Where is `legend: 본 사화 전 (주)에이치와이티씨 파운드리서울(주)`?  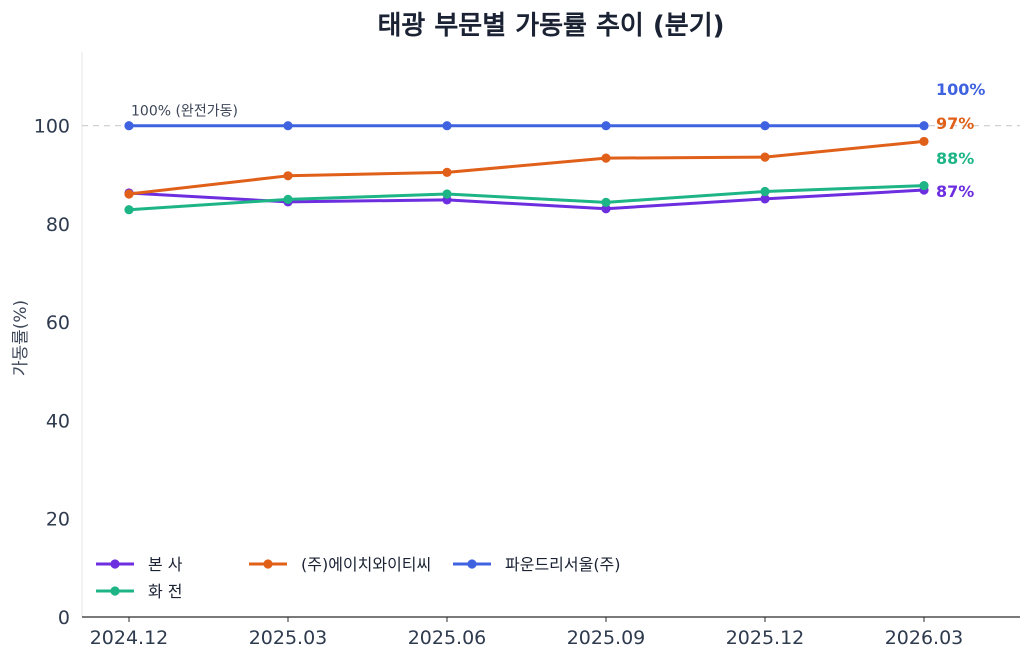
legend: 본 사화 전 (주)에이치와이티씨 파운드리서울(주) is located at coordinates (358, 578).